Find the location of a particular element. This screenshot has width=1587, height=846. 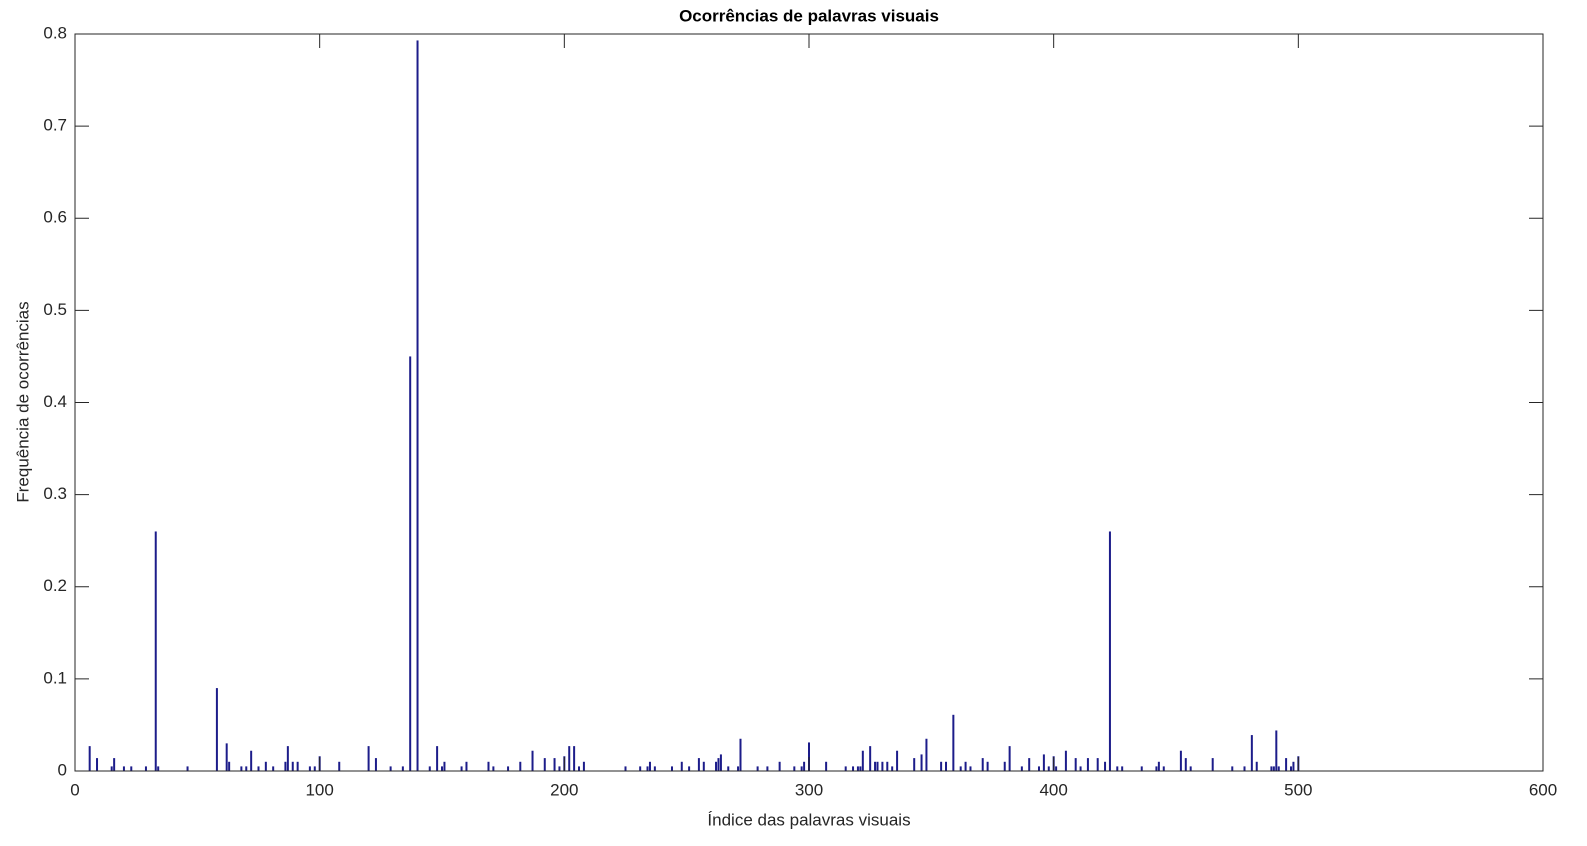

x-tick-label: 0 is located at coordinates (74, 789).